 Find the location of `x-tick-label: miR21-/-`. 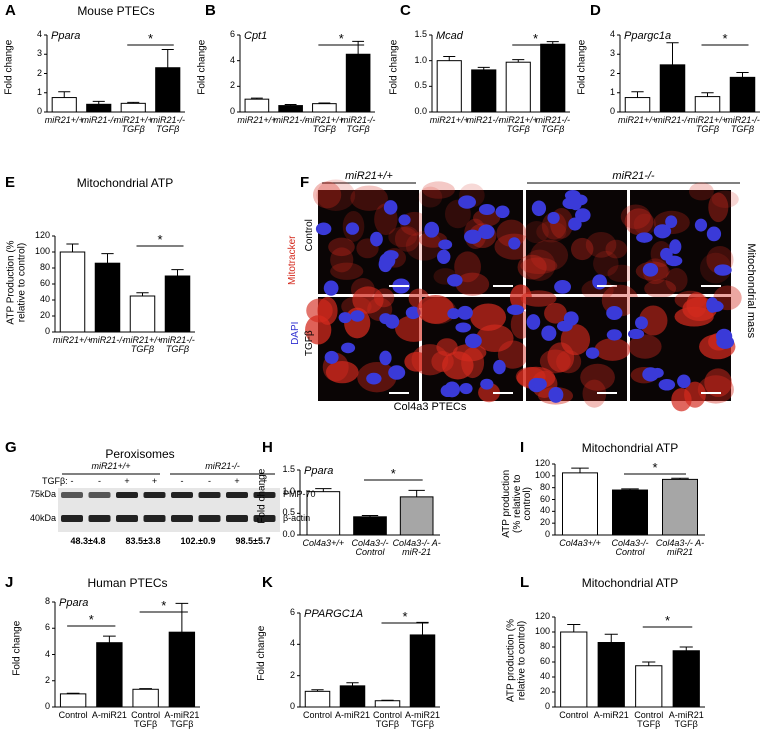

x-tick-label: miR21-/- is located at coordinates (98, 120).